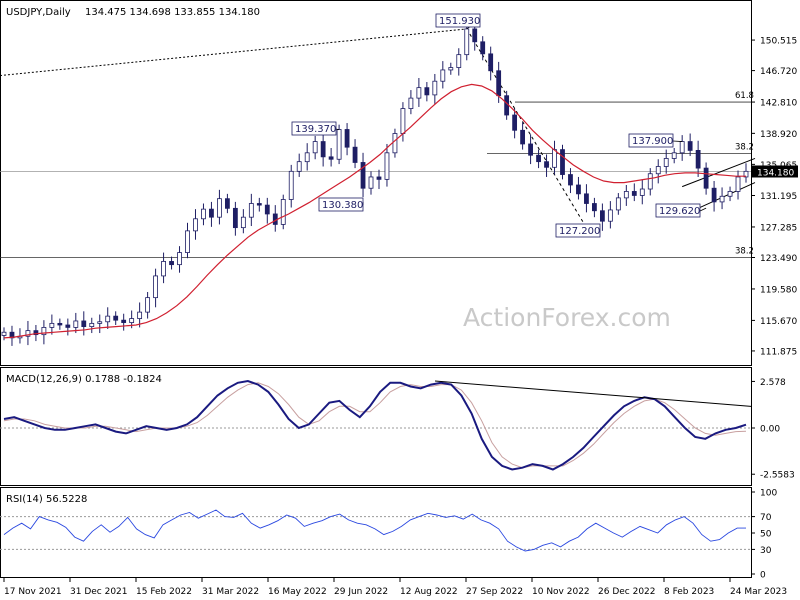 This screenshot has width=800, height=600. I want to click on price-tick-label: 123.490, so click(778, 259).